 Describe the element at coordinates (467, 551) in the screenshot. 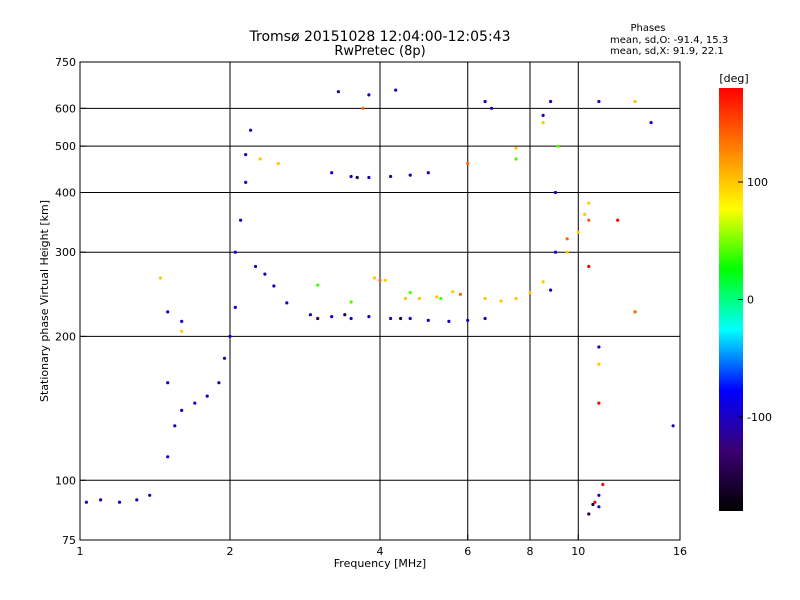

I see `x-tick-label: 6` at that location.